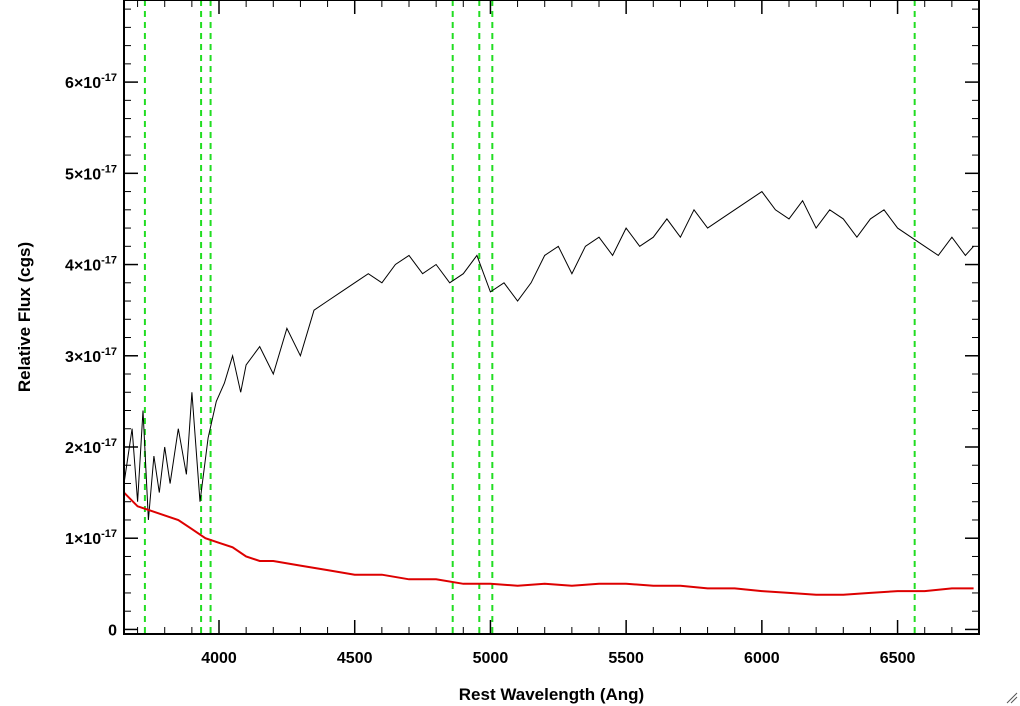 This screenshot has height=706, width=1020. I want to click on y-axis-label: Relative Flux (cgs), so click(24, 317).